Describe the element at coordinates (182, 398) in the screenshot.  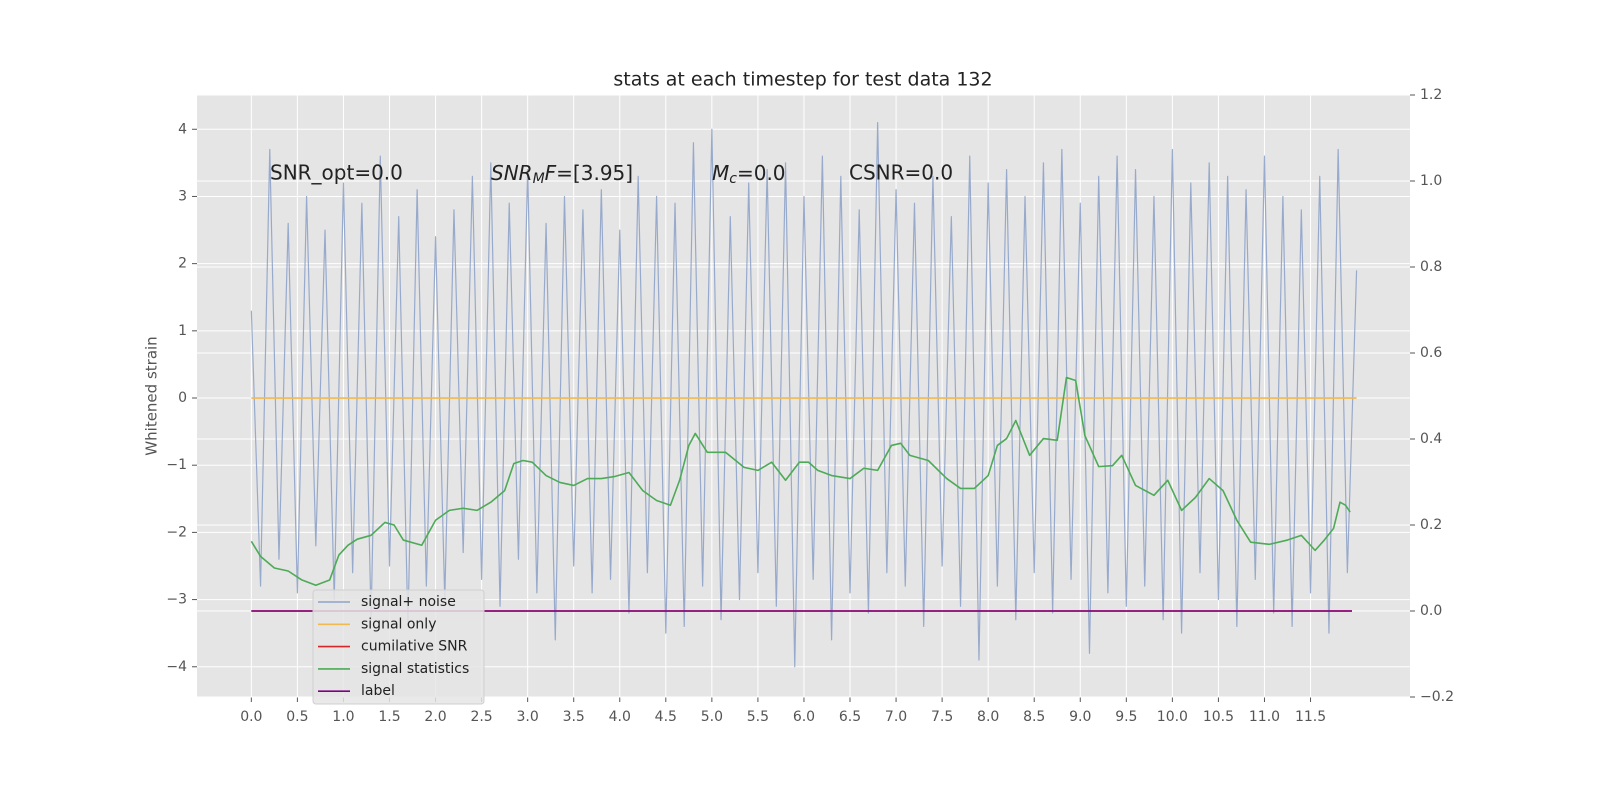
I see `y-tick-label: 0` at that location.